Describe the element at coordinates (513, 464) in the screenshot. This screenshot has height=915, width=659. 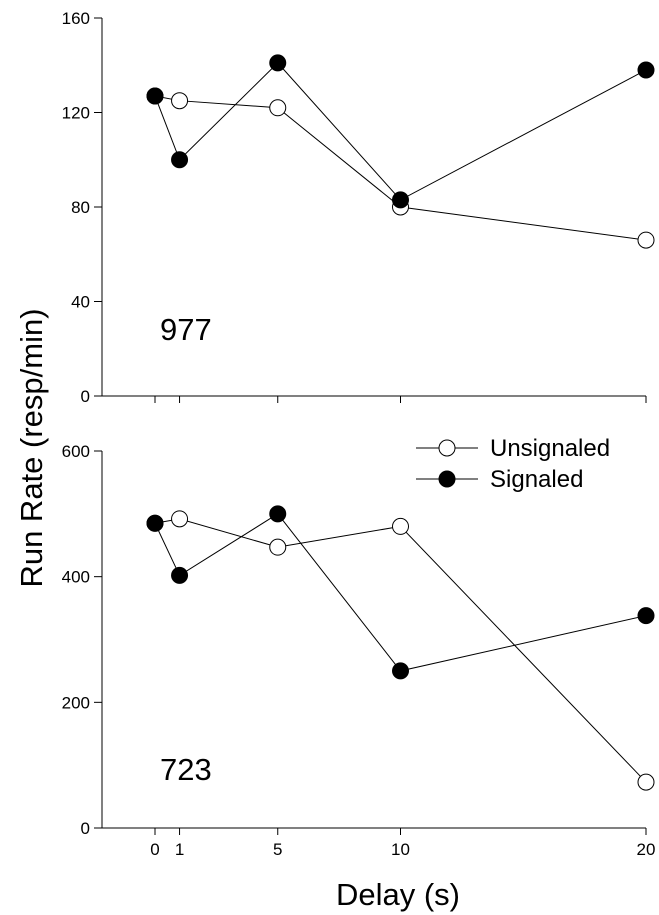
I see `legend: Unsignaled Signaled` at that location.